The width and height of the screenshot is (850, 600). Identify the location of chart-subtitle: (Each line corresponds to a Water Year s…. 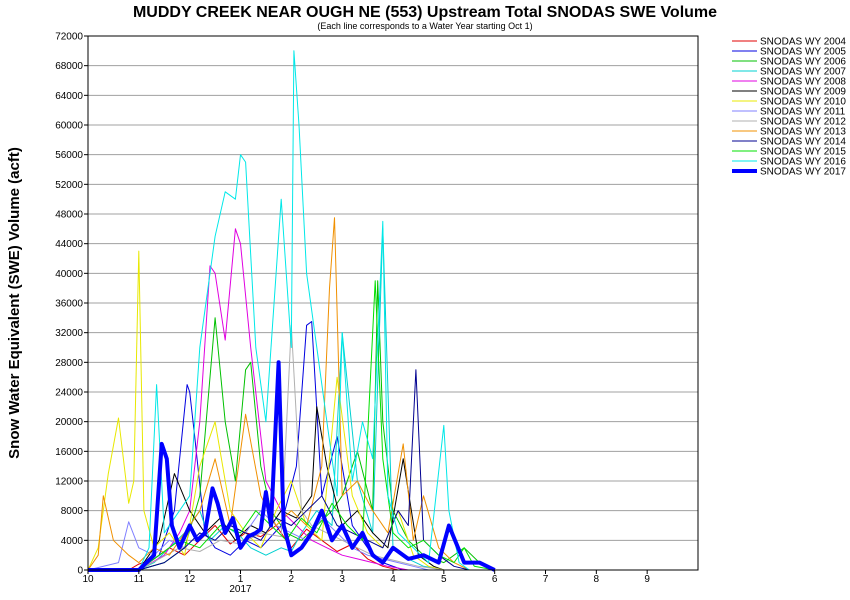
(424, 26).